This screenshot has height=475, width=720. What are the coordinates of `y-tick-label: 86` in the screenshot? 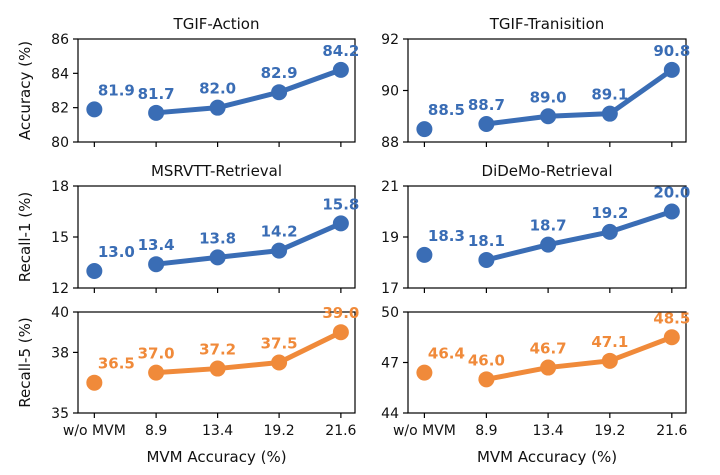 It's located at (60, 40).